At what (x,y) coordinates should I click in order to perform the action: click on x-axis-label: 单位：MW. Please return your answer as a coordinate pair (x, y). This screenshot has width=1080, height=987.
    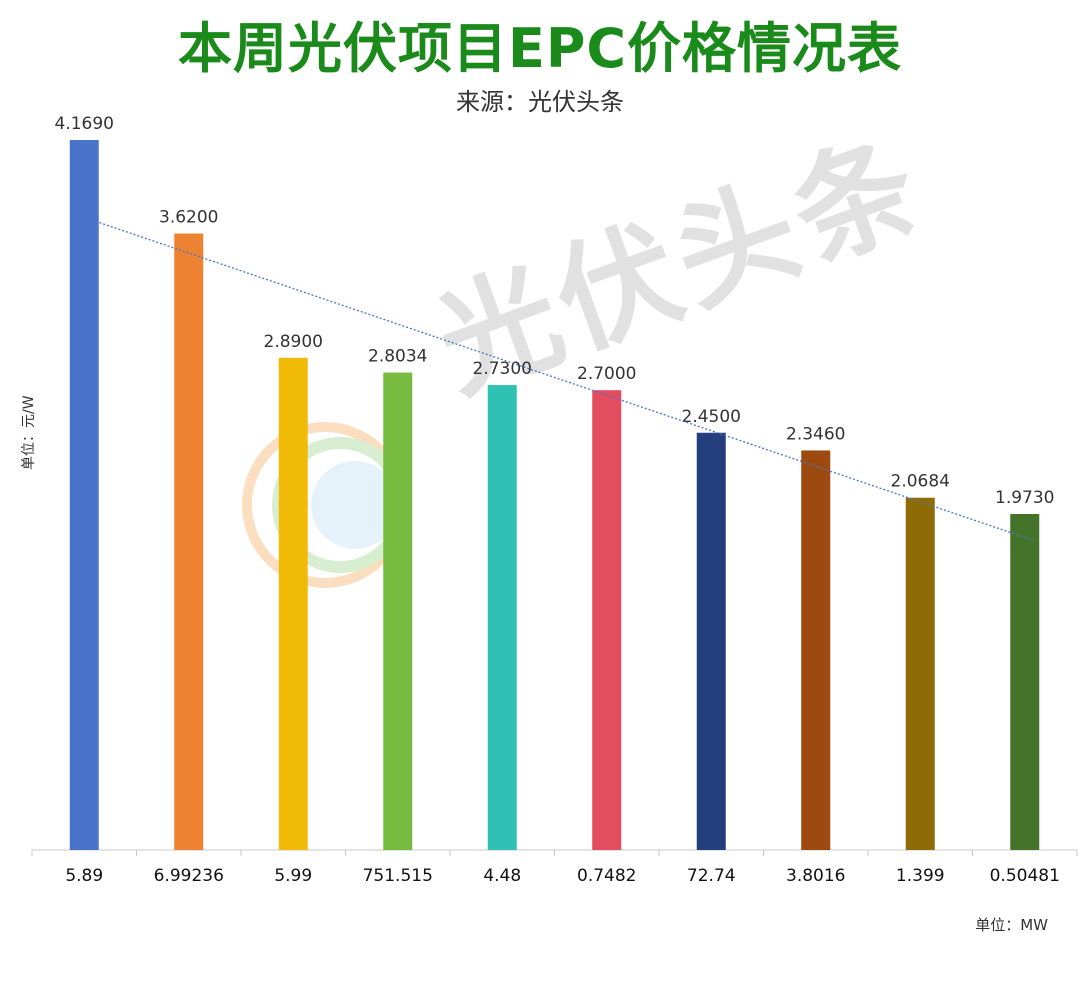
    Looking at the image, I should click on (1011, 925).